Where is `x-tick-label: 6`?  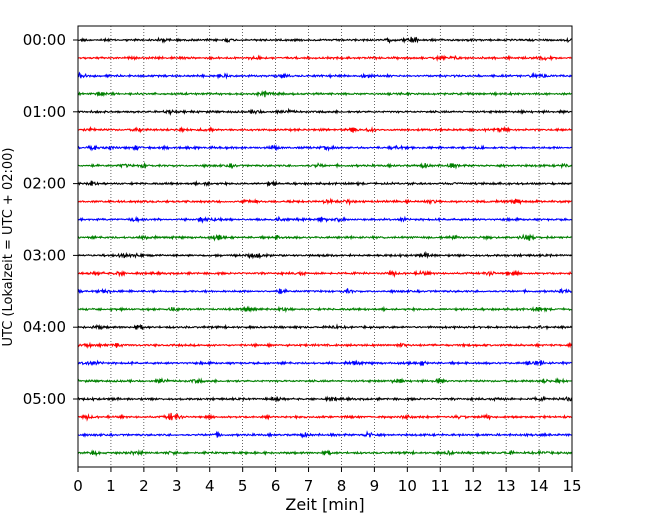
x-tick-label: 6 is located at coordinates (276, 486).